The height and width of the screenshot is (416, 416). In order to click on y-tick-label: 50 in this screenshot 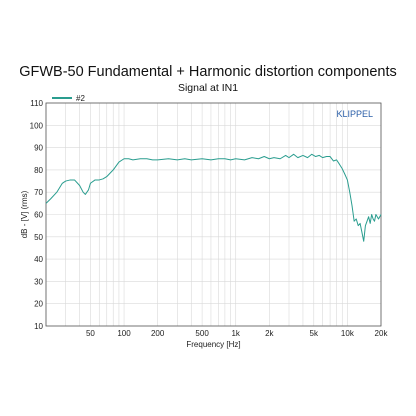, I will do `click(38, 237)`.